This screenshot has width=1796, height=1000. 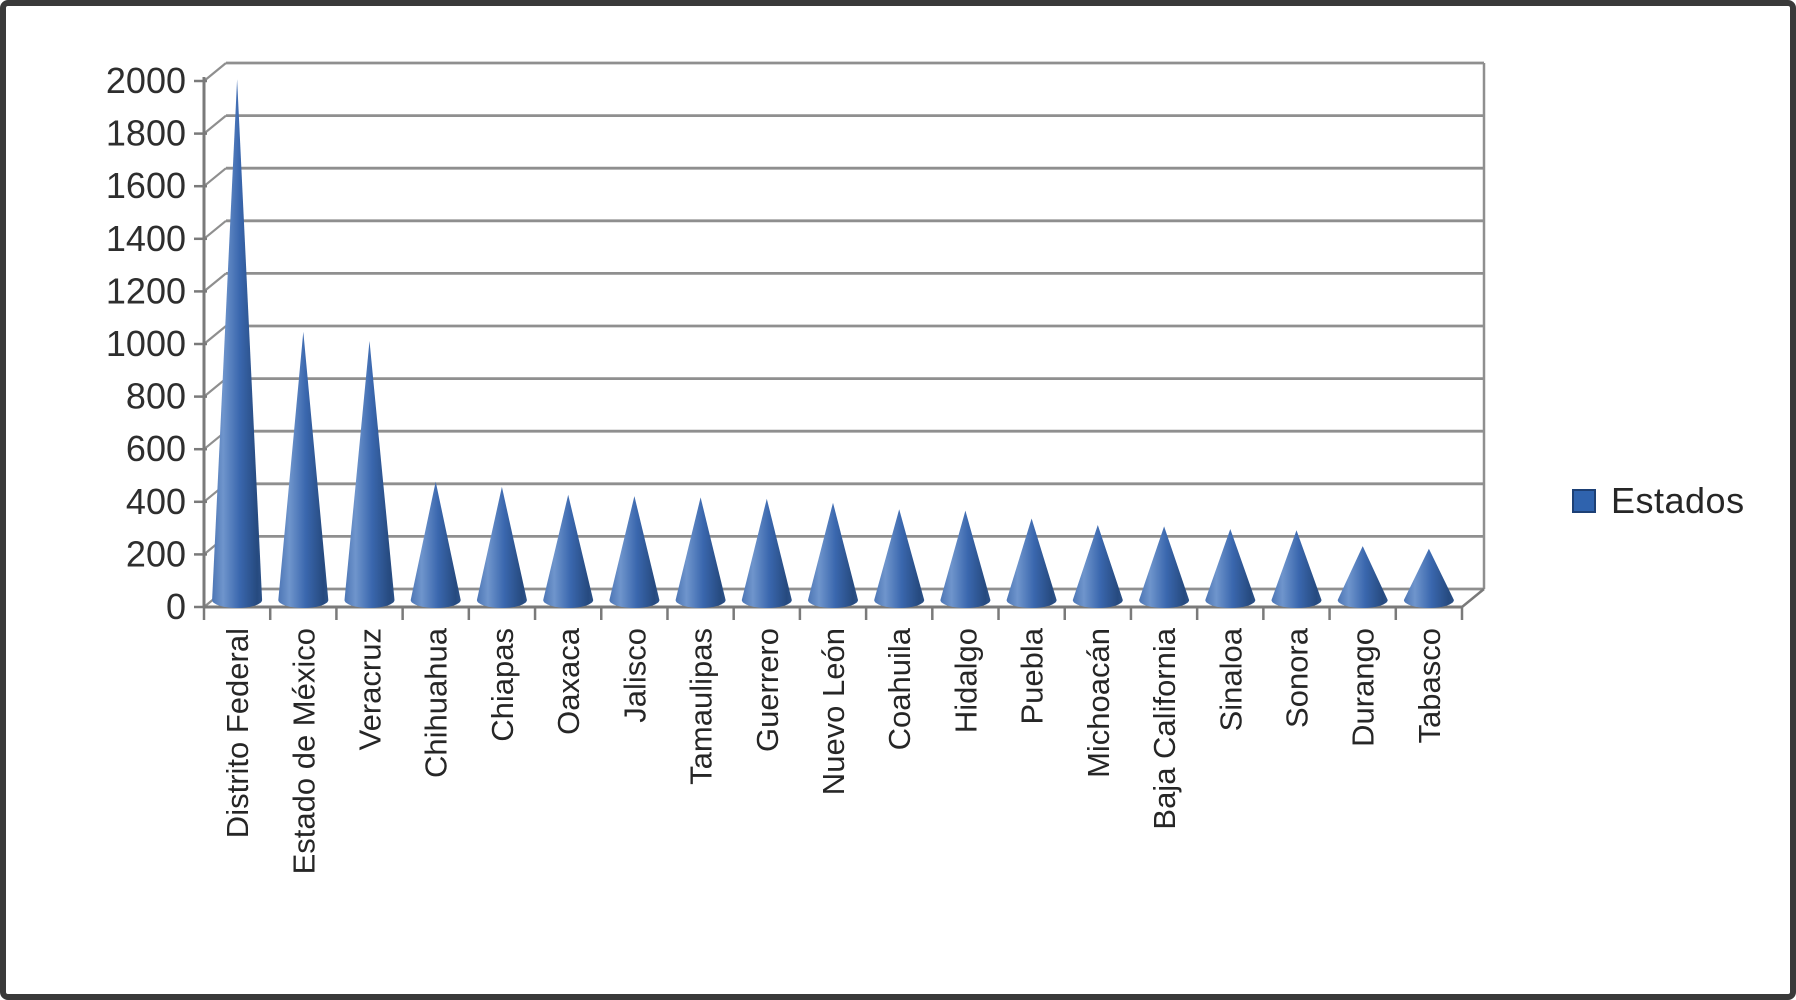 I want to click on y-axis-tick-label: 0, so click(x=176, y=606).